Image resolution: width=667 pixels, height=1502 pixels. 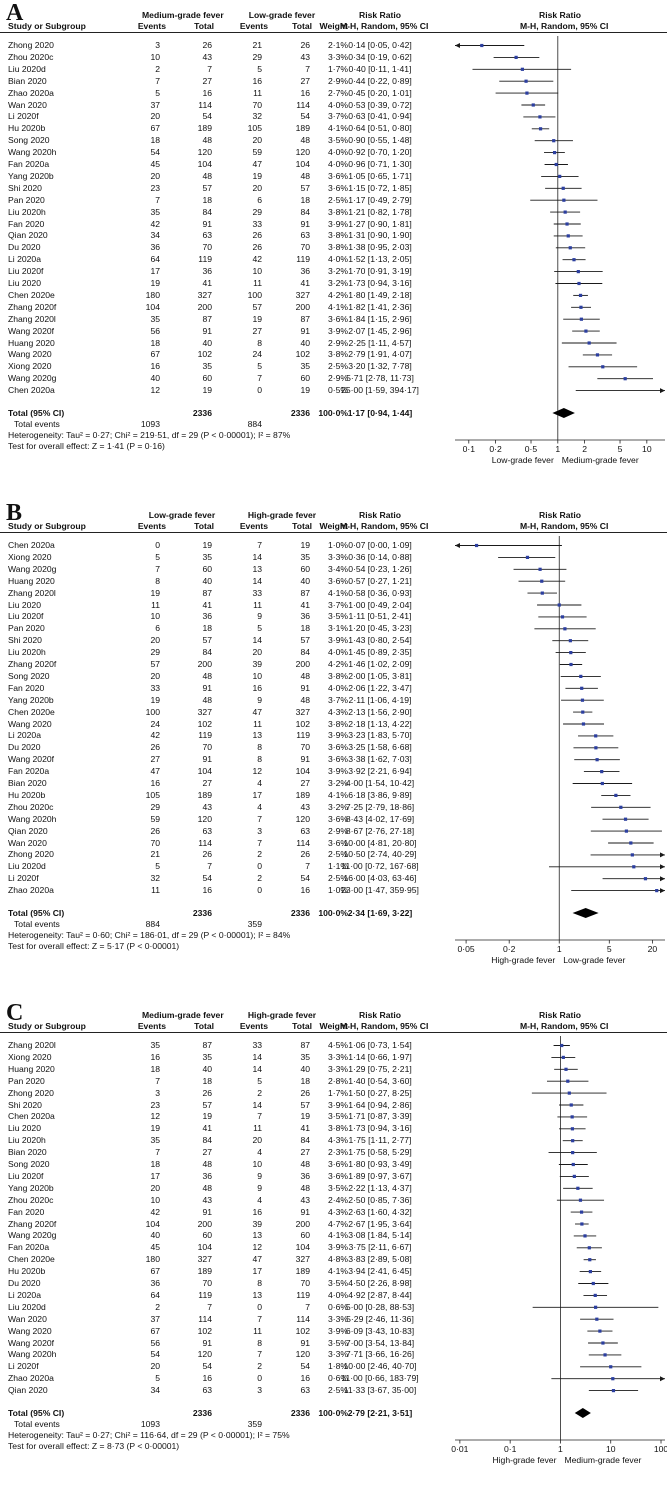 I want to click on risk-ratio-header: Risk Ratio, so click(x=380, y=1015).